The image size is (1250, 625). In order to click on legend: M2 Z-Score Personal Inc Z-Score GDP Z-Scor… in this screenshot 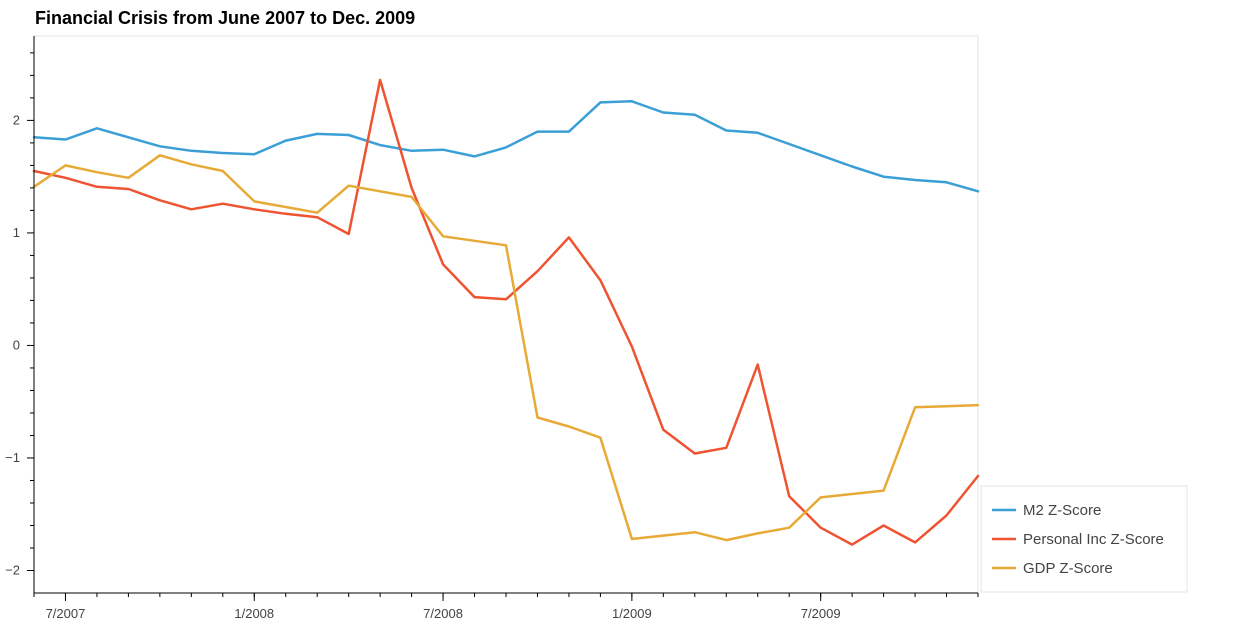, I will do `click(1084, 539)`.